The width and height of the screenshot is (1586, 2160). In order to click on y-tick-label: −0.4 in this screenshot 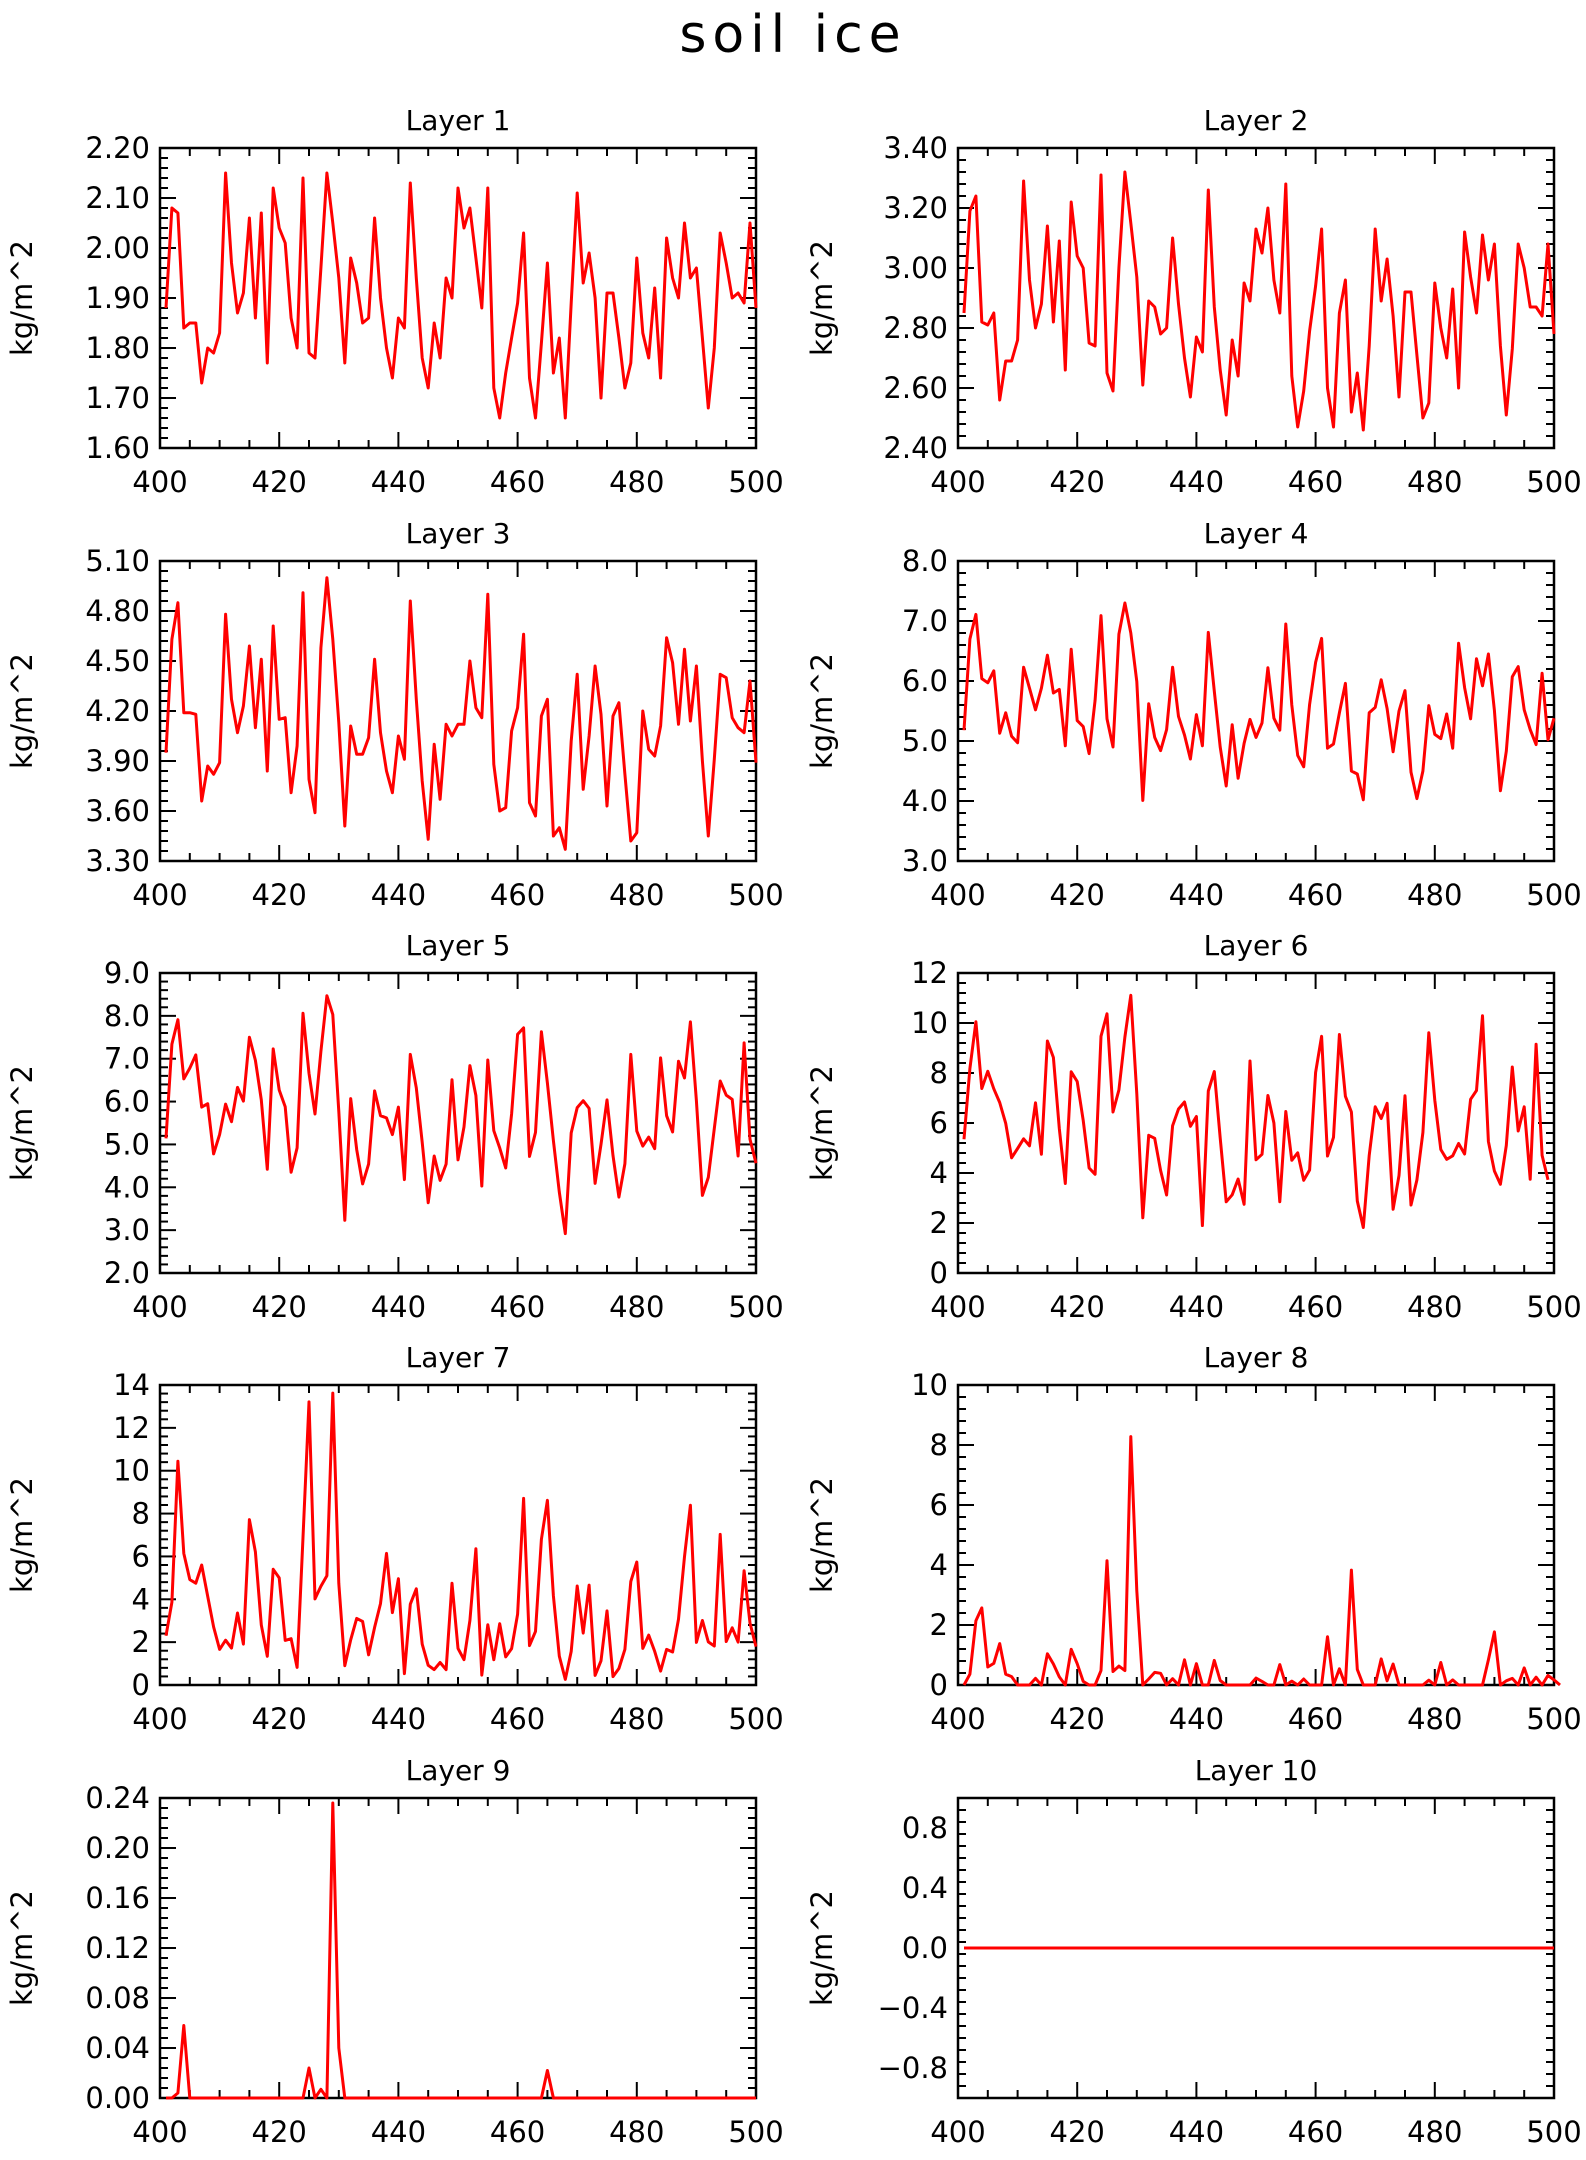, I will do `click(913, 2008)`.